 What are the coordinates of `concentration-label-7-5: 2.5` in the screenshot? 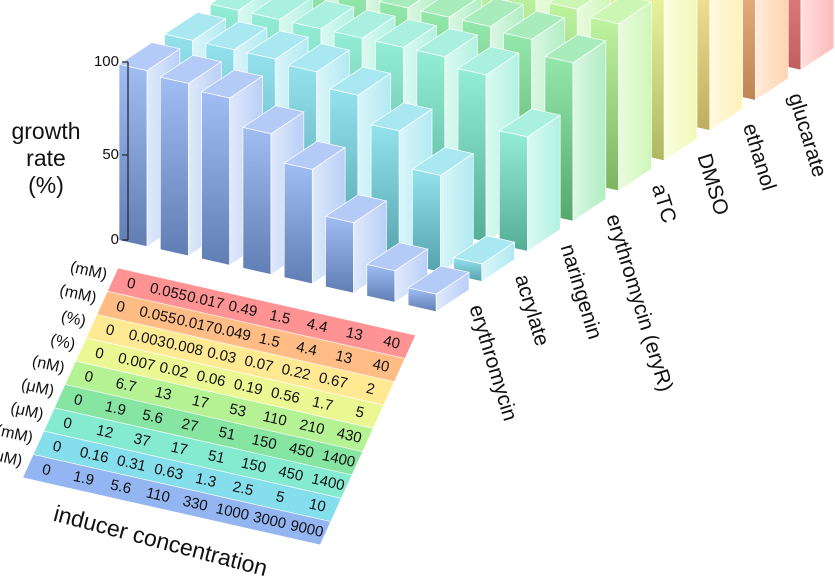 It's located at (243, 488).